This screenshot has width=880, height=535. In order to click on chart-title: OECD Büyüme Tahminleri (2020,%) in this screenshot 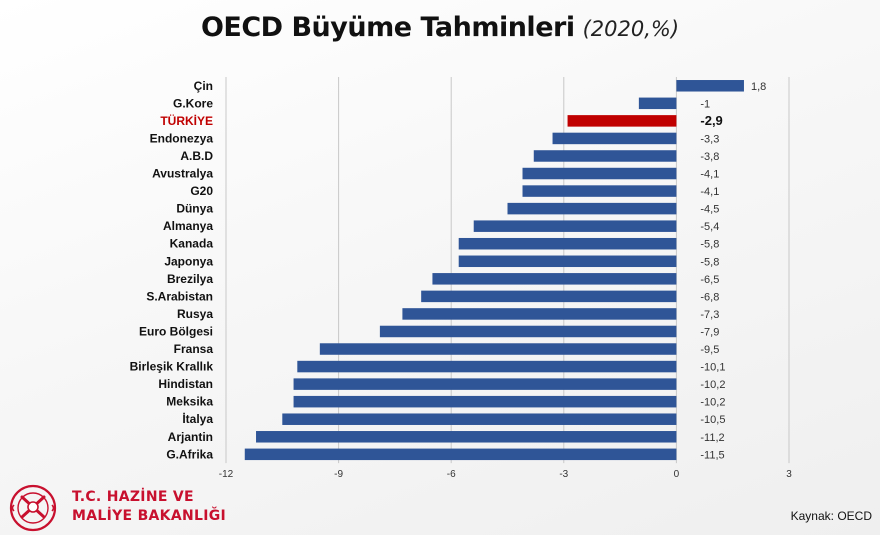, I will do `click(440, 27)`.